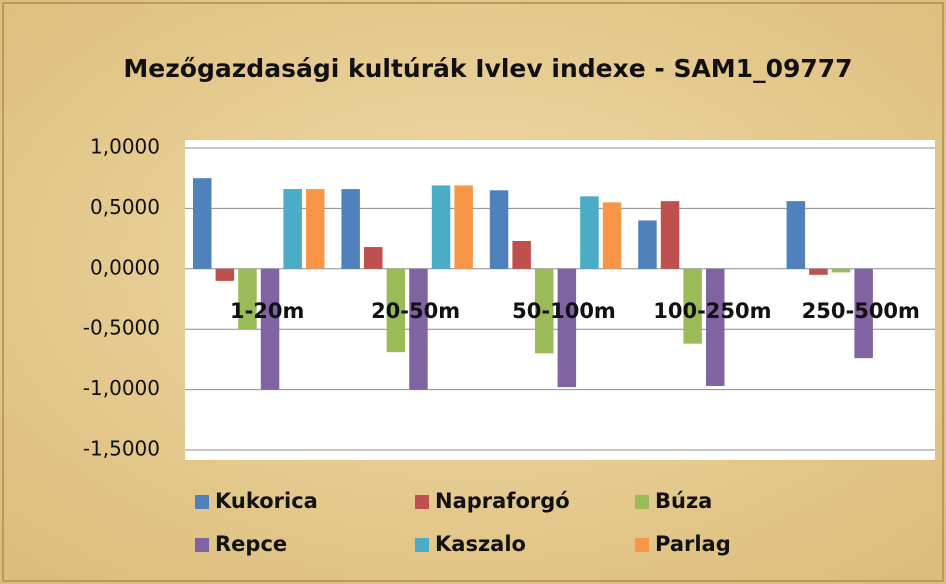 Image resolution: width=946 pixels, height=584 pixels. I want to click on y-tick-label: 0,0000, so click(125, 267).